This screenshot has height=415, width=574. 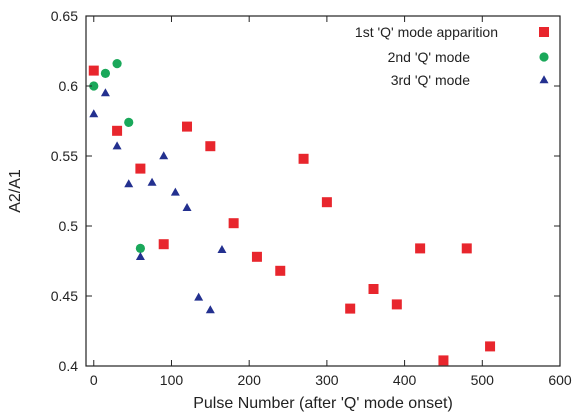 What do you see at coordinates (15, 191) in the screenshot?
I see `y-axis-label: A2/A1` at bounding box center [15, 191].